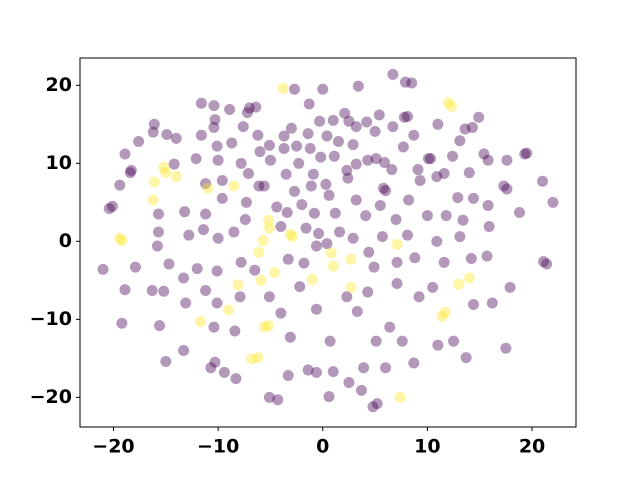 The image size is (640, 480). Describe the element at coordinates (59, 163) in the screenshot. I see `y-tick-label: 10` at that location.